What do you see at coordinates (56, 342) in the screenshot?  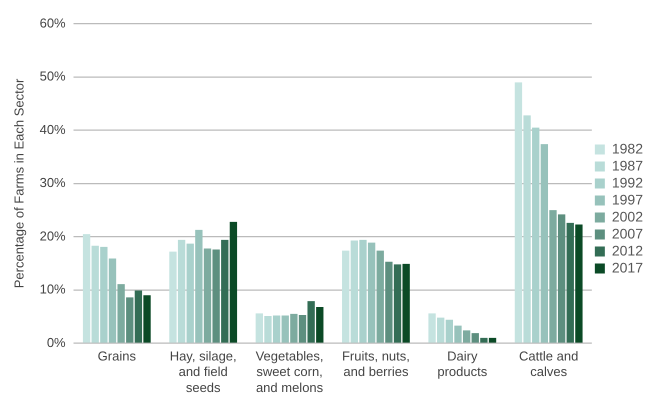 I see `y-tick-label: 0%` at bounding box center [56, 342].